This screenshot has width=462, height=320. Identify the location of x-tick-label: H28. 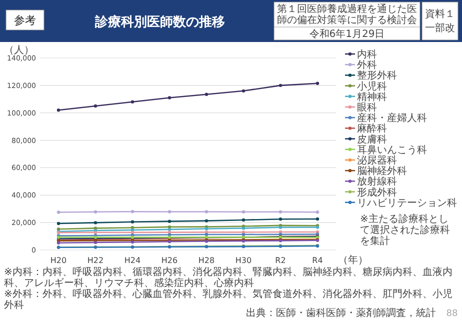
(206, 260).